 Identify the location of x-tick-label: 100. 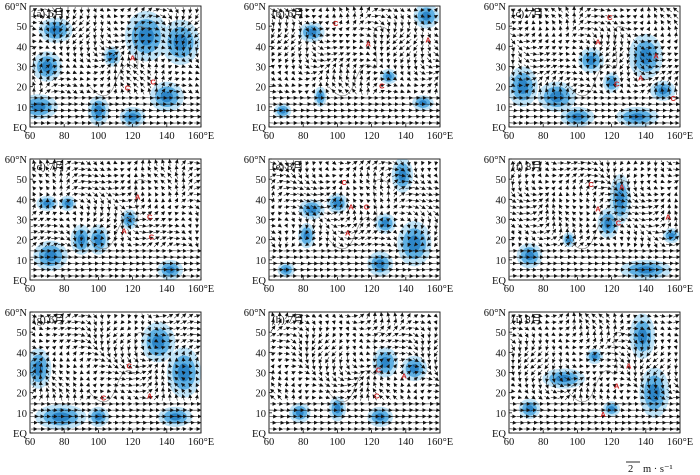
(578, 289).